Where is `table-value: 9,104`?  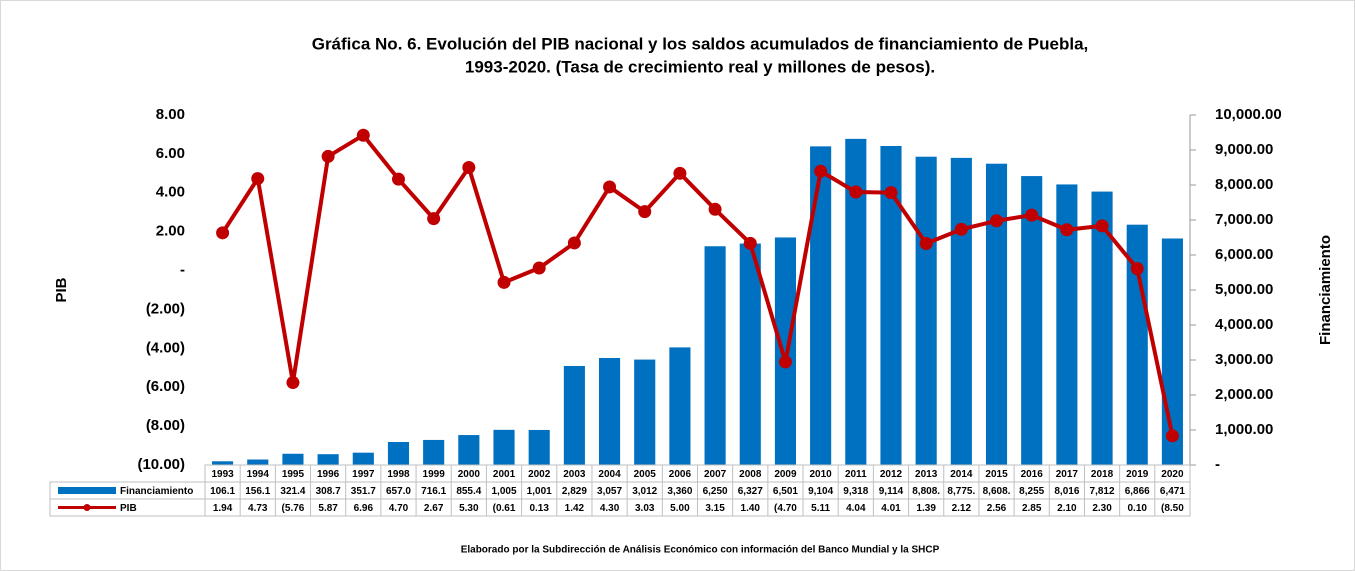 table-value: 9,104 is located at coordinates (820, 491).